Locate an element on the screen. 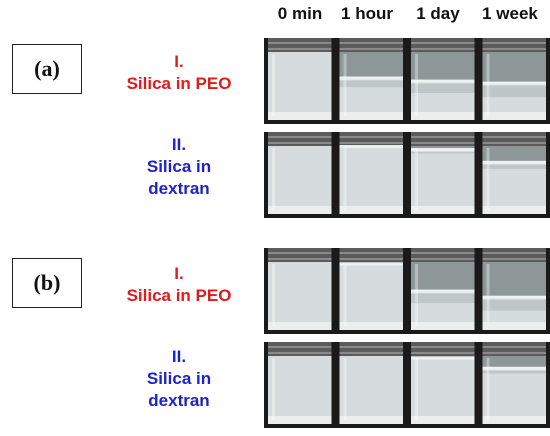 This screenshot has width=550, height=436. photo-row-b-peo is located at coordinates (407, 291).